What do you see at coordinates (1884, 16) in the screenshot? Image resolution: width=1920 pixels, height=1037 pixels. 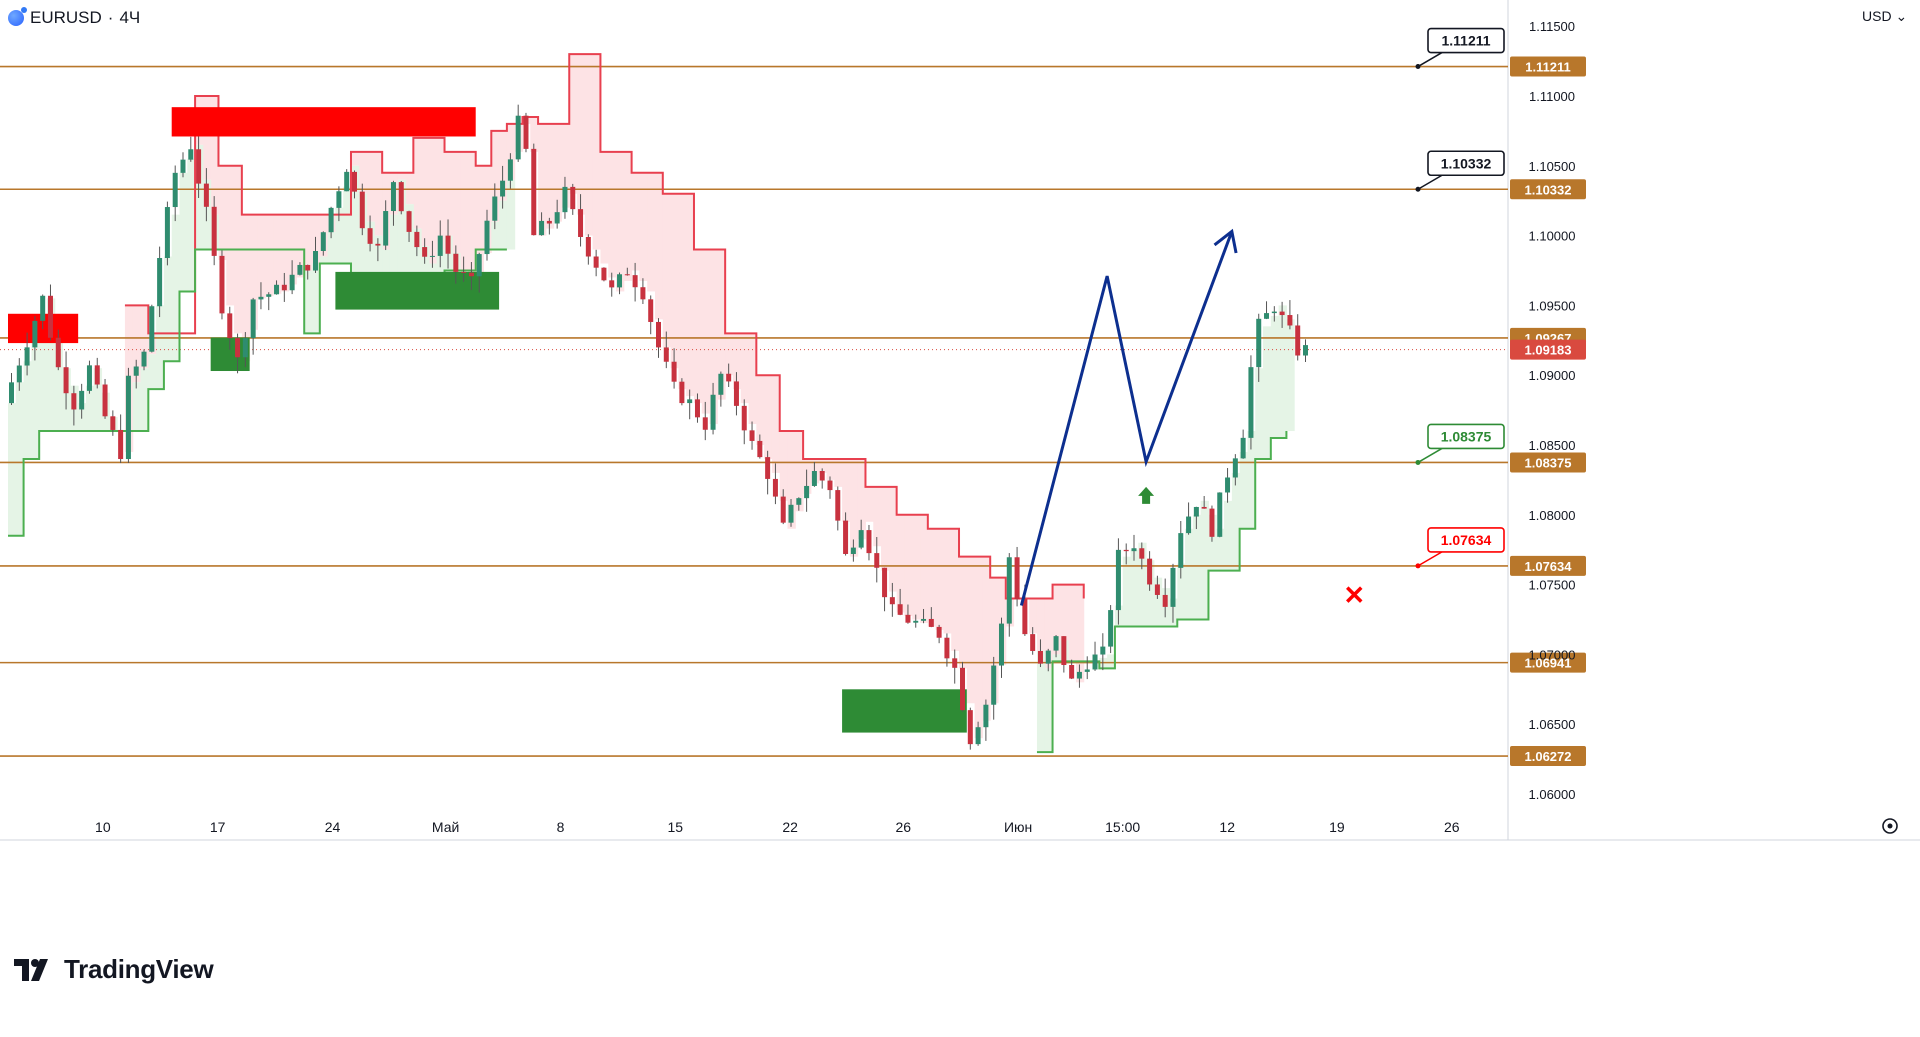 I see `currency-menu: USD ⌄` at bounding box center [1884, 16].